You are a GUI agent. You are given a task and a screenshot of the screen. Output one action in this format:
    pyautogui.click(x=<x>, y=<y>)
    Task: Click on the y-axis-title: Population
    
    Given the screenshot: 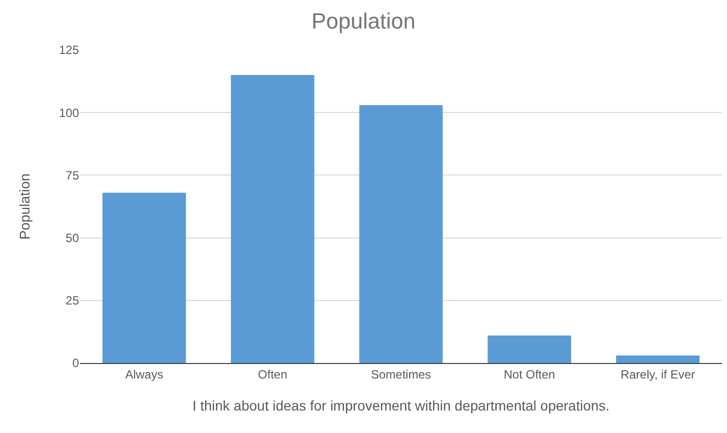 What is the action you would take?
    pyautogui.click(x=24, y=206)
    